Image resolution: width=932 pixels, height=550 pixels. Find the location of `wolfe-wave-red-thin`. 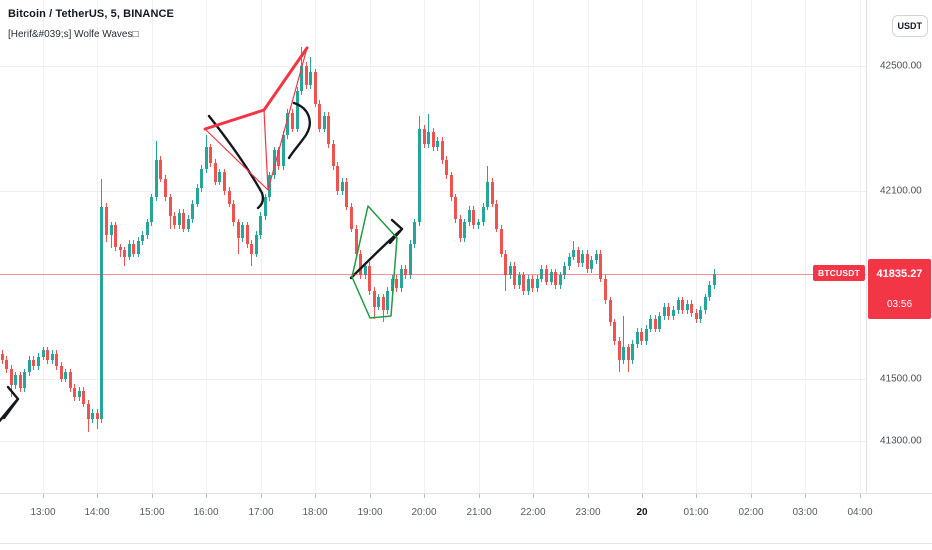

wolfe-wave-red-thin is located at coordinates (256, 119).